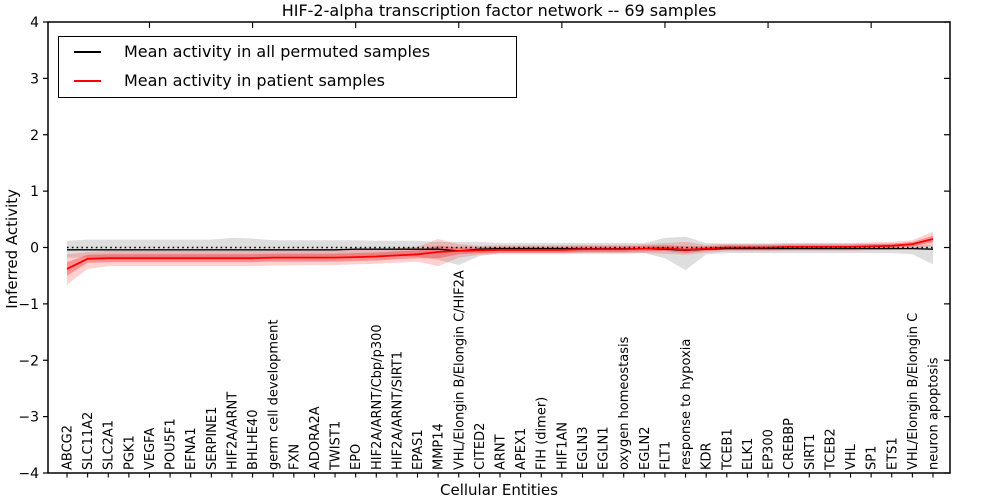 The width and height of the screenshot is (1000, 500). I want to click on x-tick-label: ADORA2A, so click(315, 438).